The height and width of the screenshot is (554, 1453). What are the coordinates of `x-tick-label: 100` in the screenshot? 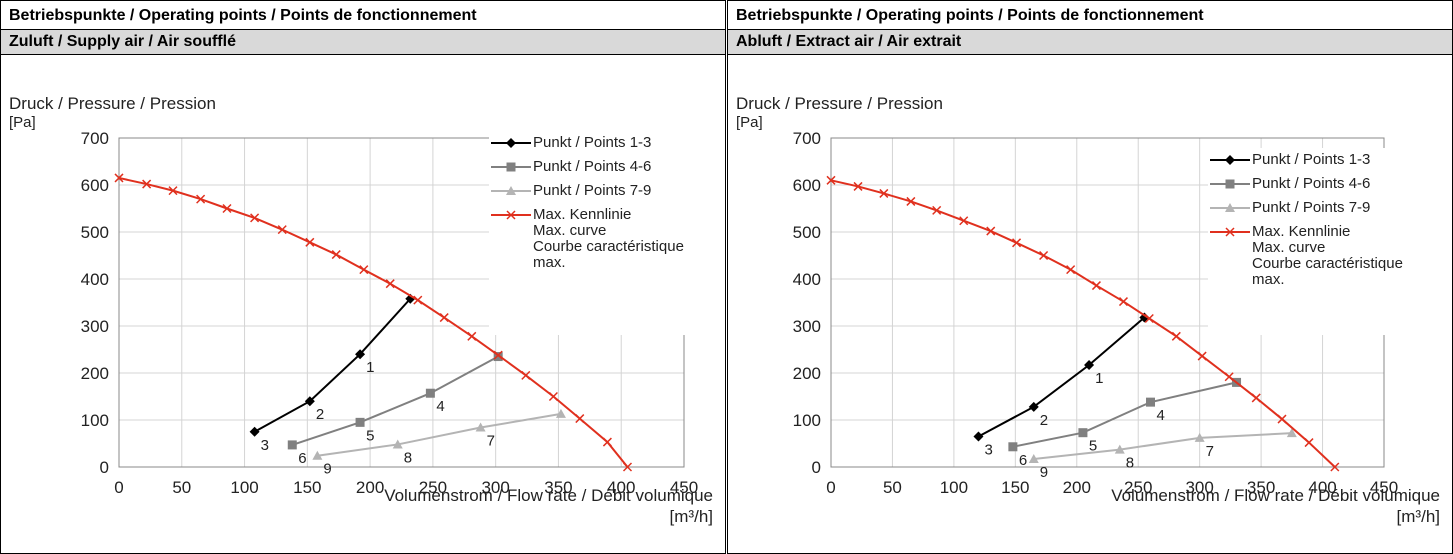 It's located at (954, 487).